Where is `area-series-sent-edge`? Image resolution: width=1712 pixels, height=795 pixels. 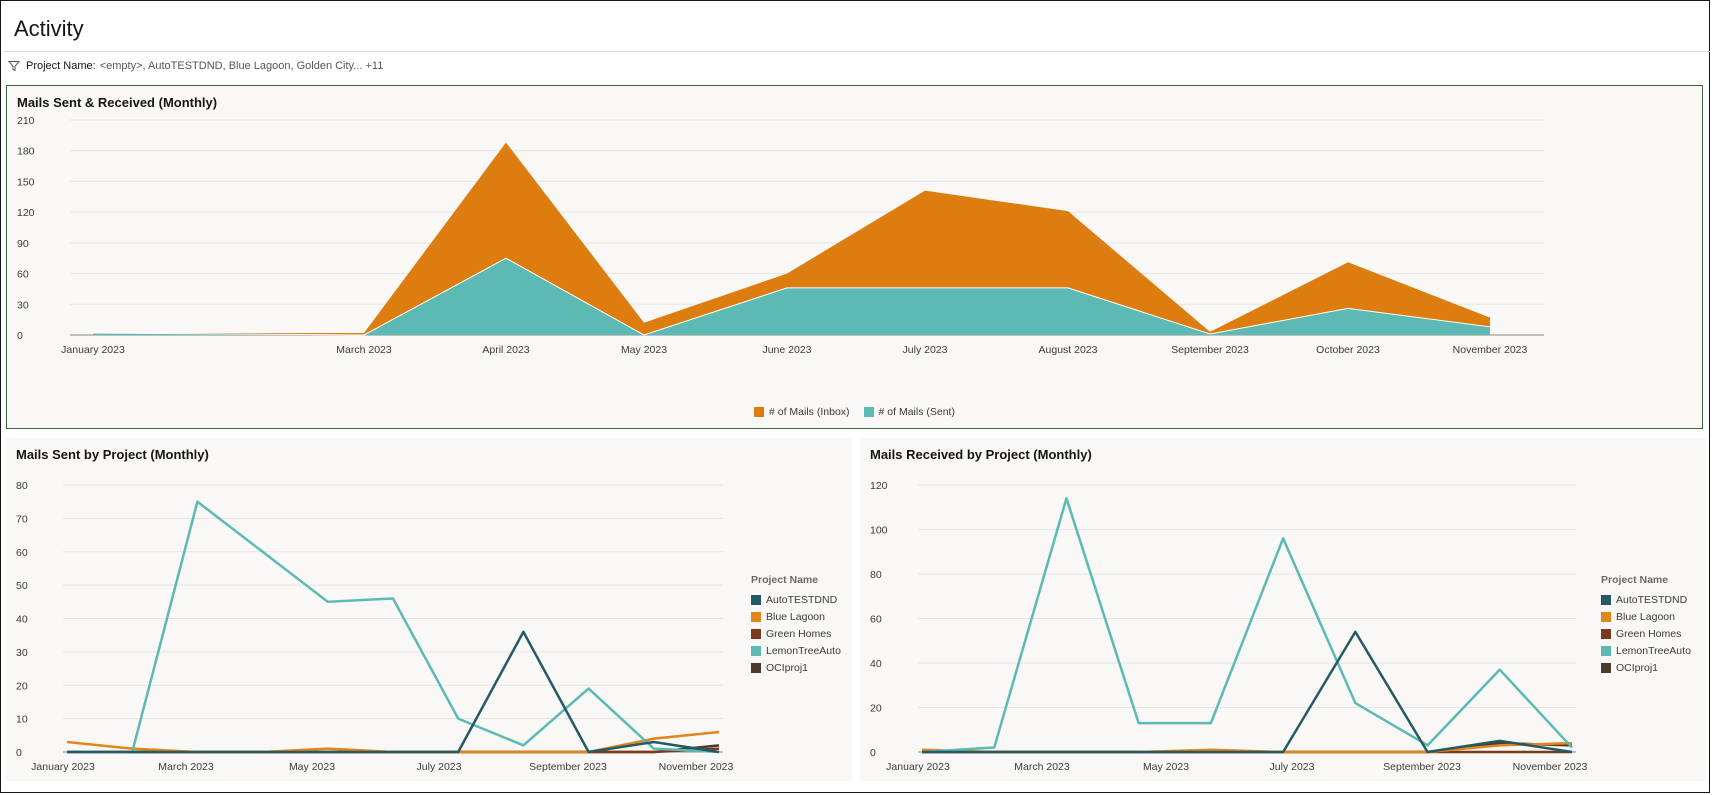 area-series-sent-edge is located at coordinates (791, 296).